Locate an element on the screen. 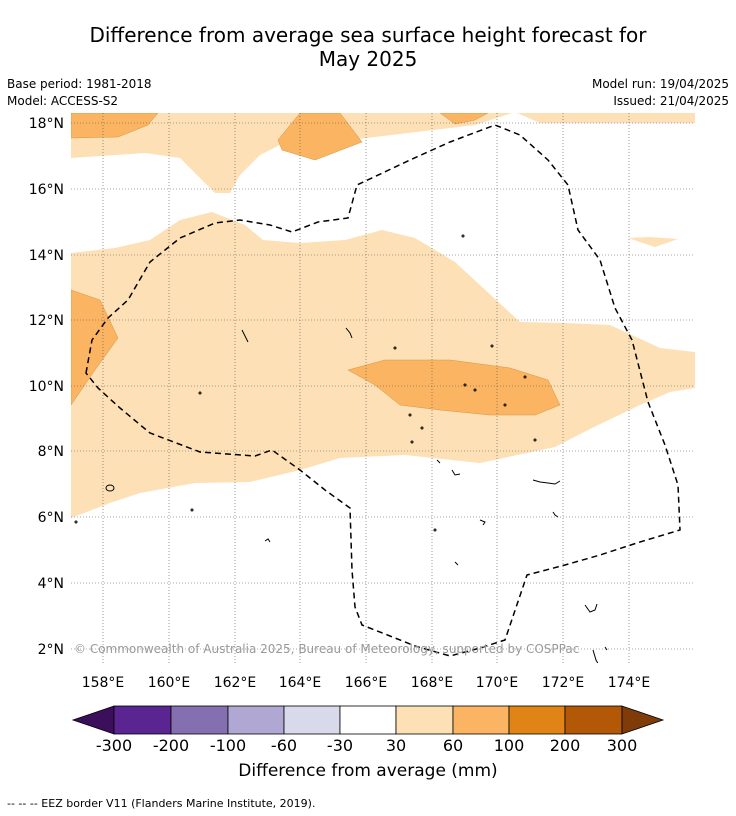  anomaly-area-60-100-north is located at coordinates (320, 137).